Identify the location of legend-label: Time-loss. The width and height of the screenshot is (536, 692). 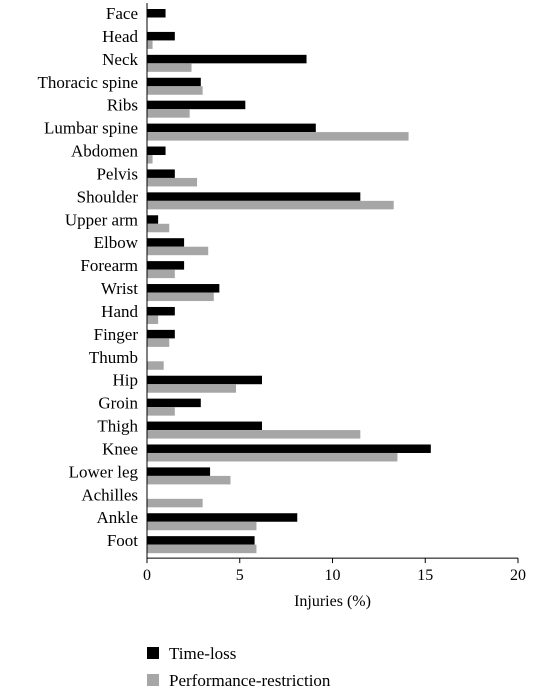
(202, 653).